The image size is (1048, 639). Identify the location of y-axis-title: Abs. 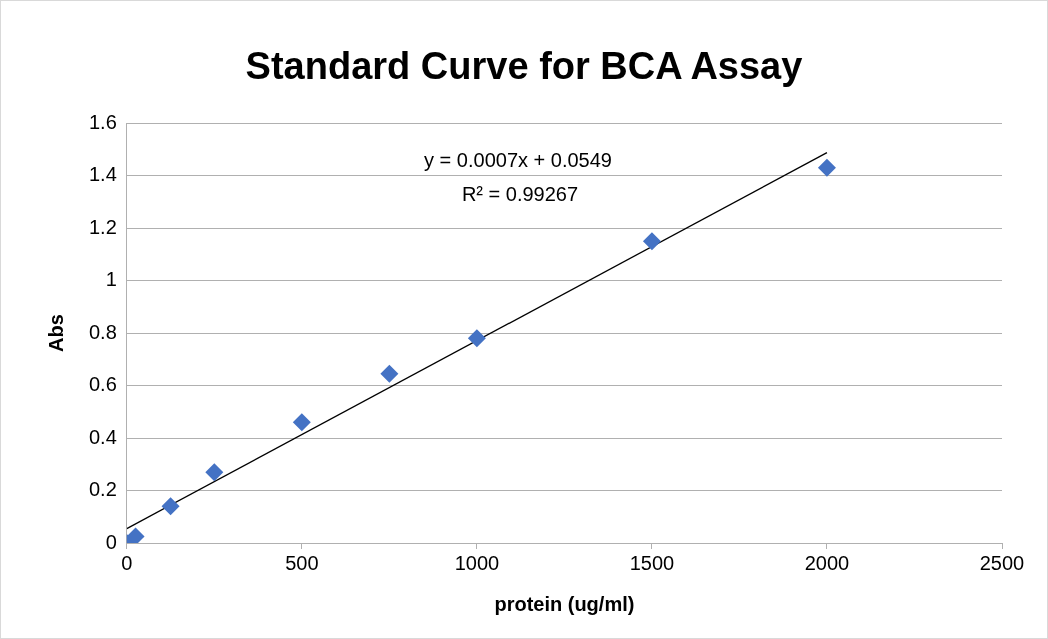
(55, 333).